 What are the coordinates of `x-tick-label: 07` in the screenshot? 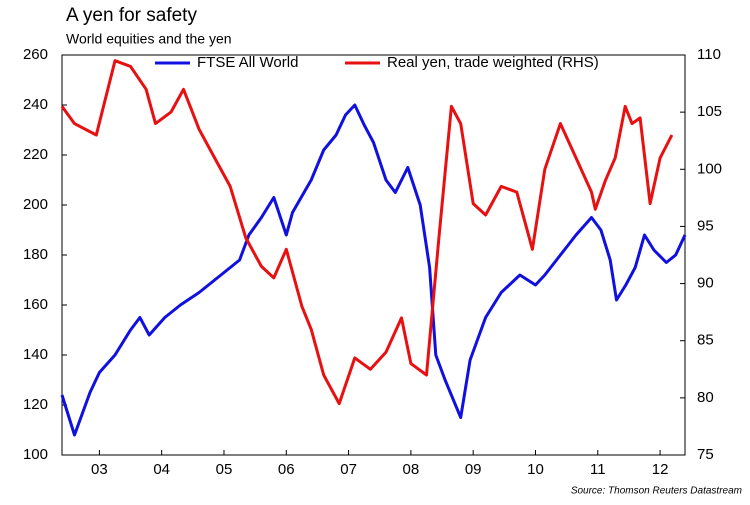 It's located at (348, 469).